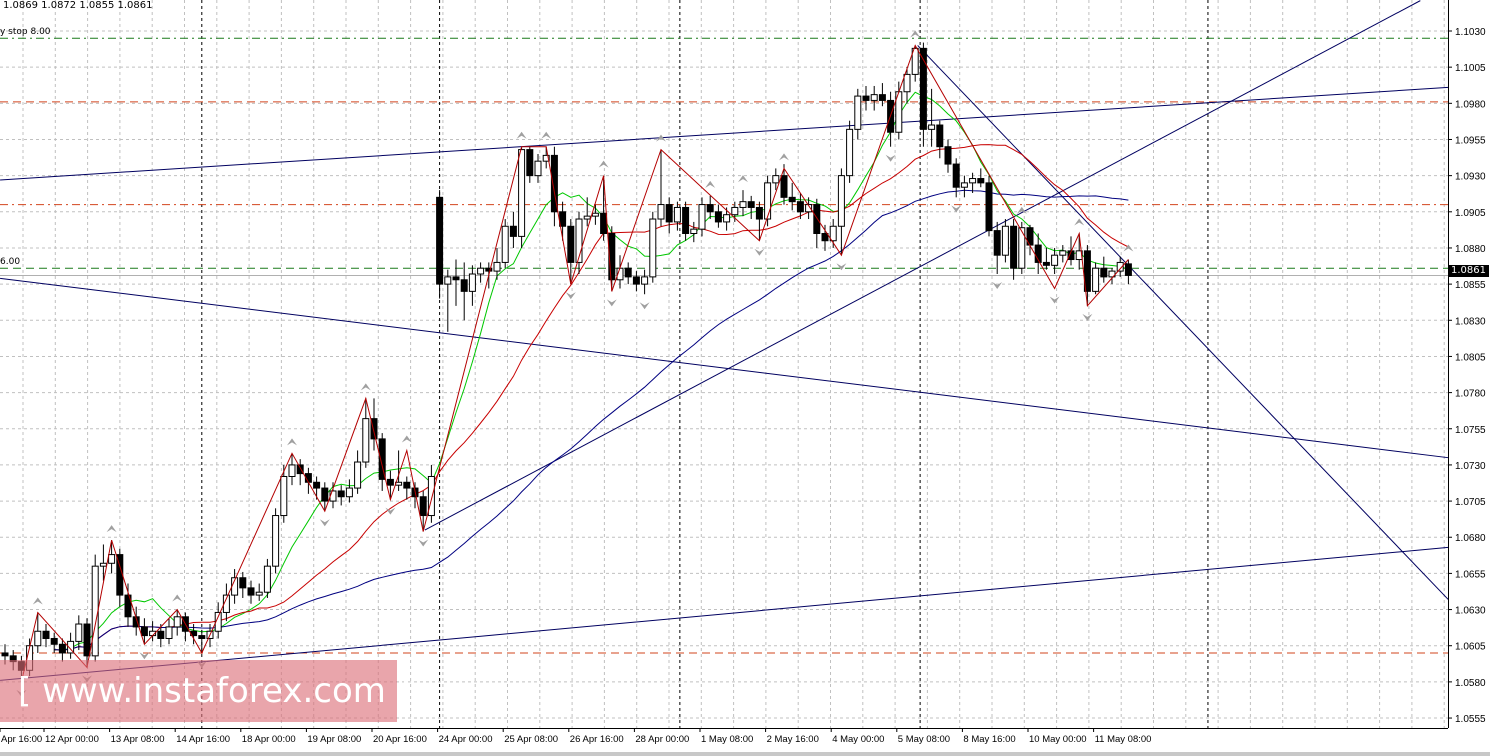 This screenshot has width=1490, height=756. I want to click on price-tick-label: 1.0805, so click(1470, 357).